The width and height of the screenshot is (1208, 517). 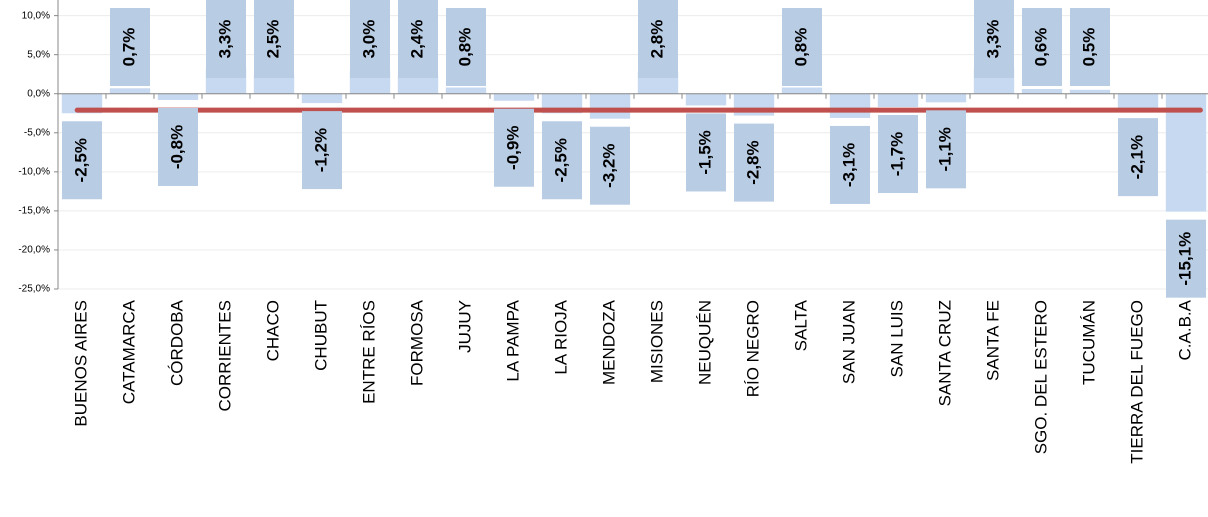 I want to click on x-tick-label: ENTRE RÍOS, so click(x=368, y=352).